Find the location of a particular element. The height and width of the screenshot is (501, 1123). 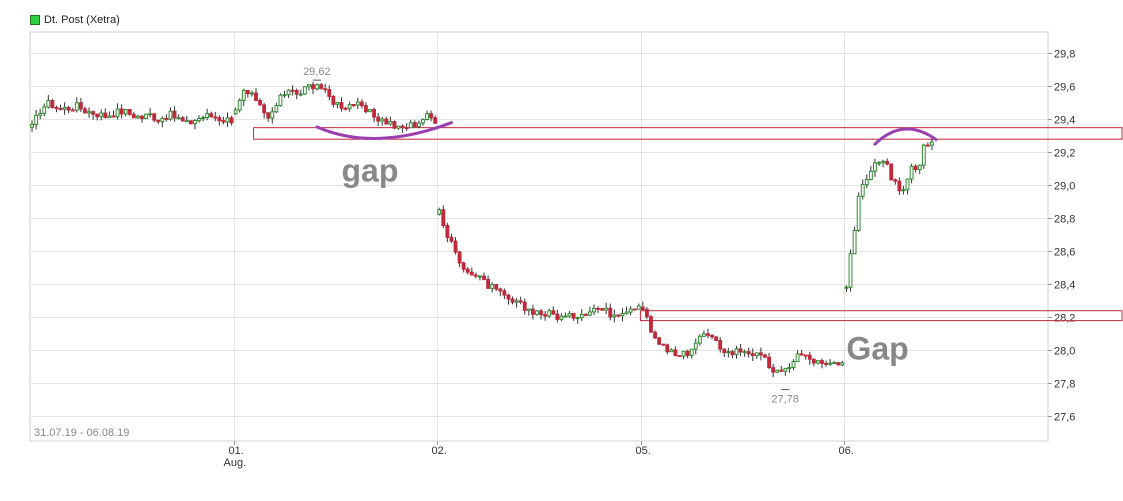

y-tick-label: 28,6 is located at coordinates (1064, 253).